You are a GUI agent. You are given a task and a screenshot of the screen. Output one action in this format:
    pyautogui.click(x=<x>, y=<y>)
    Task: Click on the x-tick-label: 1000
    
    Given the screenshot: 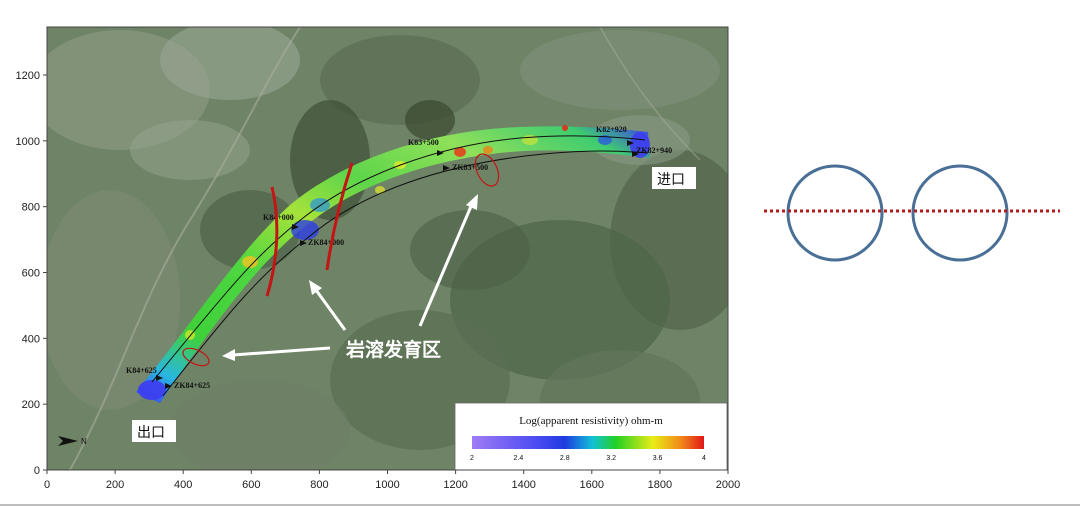 What is the action you would take?
    pyautogui.click(x=387, y=485)
    